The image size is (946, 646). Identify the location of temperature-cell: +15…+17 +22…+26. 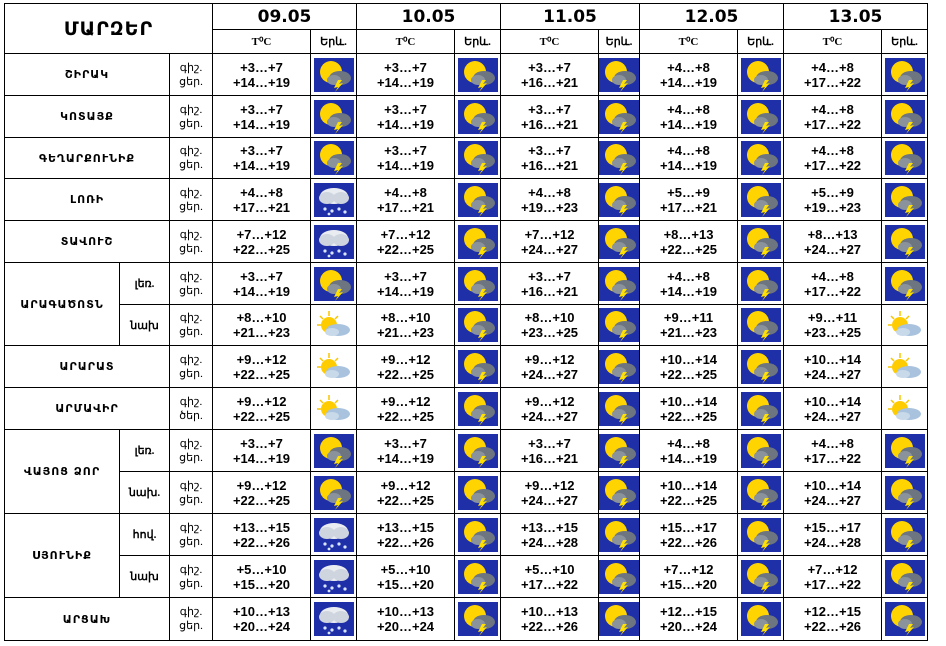
(688, 534).